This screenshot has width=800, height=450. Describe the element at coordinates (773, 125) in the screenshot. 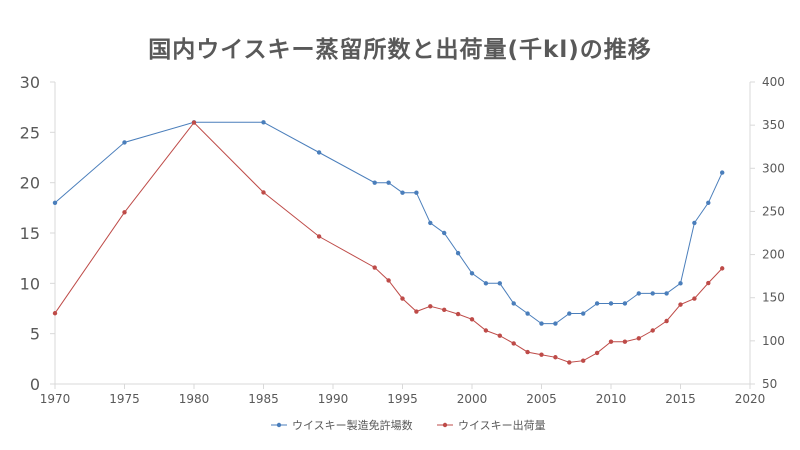

I see `y-right-tick-label: 350` at that location.